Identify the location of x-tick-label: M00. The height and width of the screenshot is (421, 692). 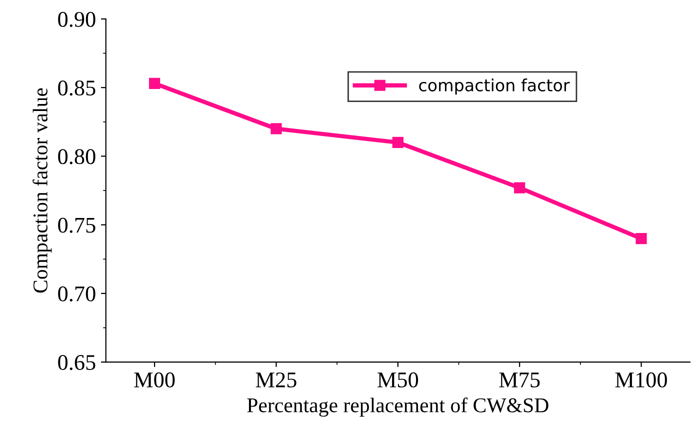
(154, 380).